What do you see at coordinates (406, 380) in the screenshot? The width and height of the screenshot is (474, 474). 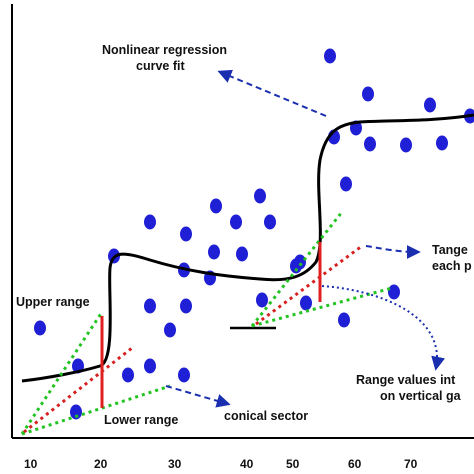 I see `label-range-values-line1: Range values int` at bounding box center [406, 380].